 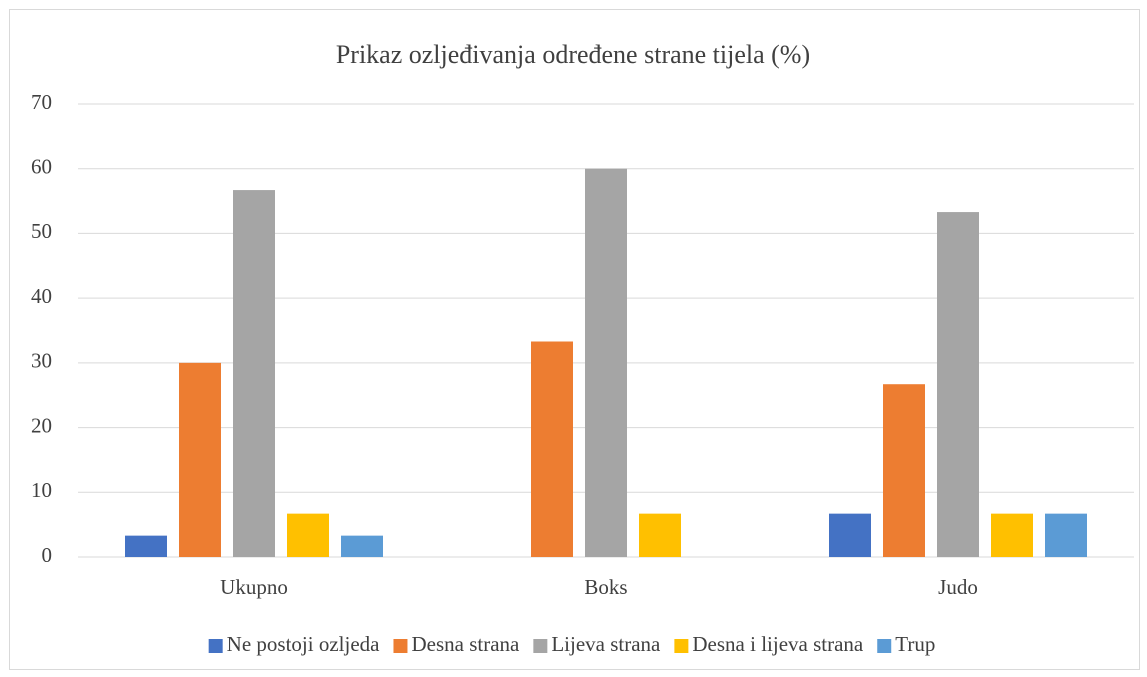 What do you see at coordinates (778, 644) in the screenshot?
I see `legend-label: Desna i lijeva strana` at bounding box center [778, 644].